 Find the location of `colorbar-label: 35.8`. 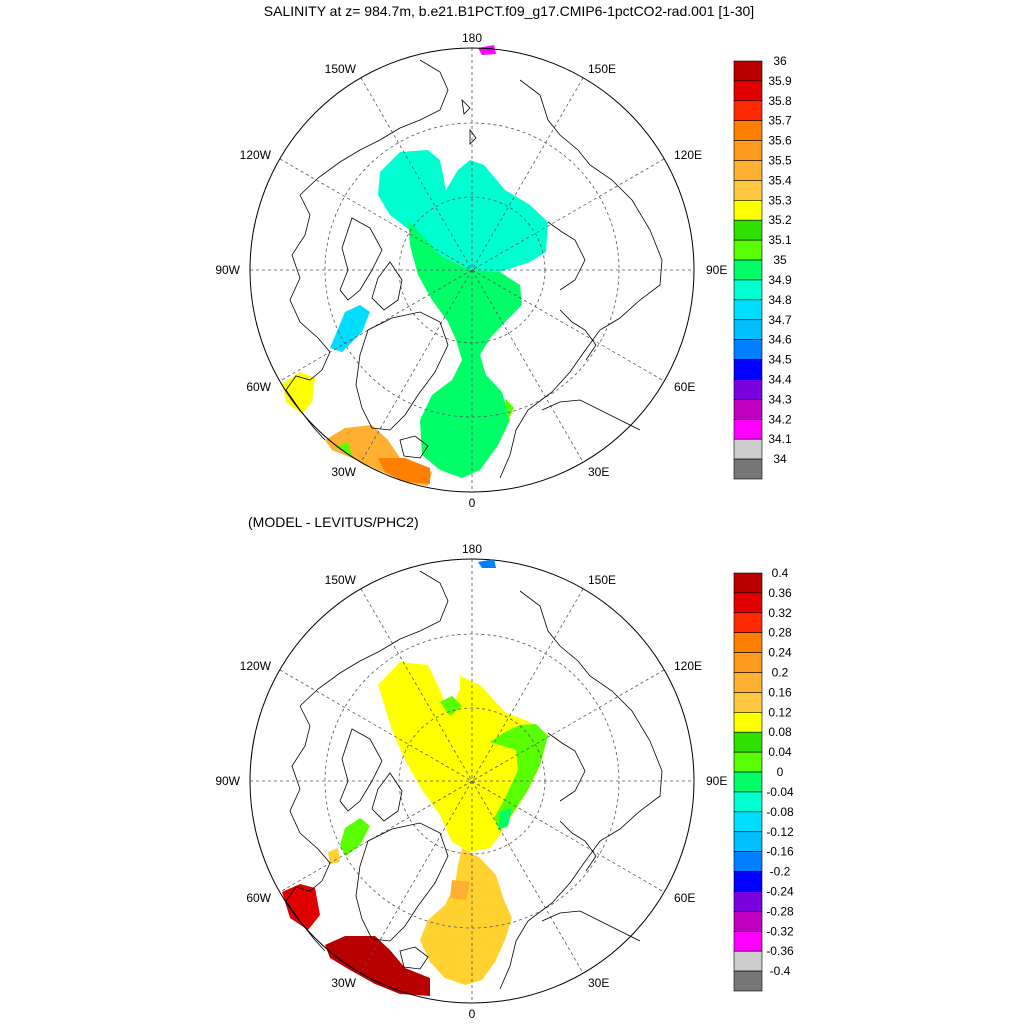

colorbar-label: 35.8 is located at coordinates (780, 101).